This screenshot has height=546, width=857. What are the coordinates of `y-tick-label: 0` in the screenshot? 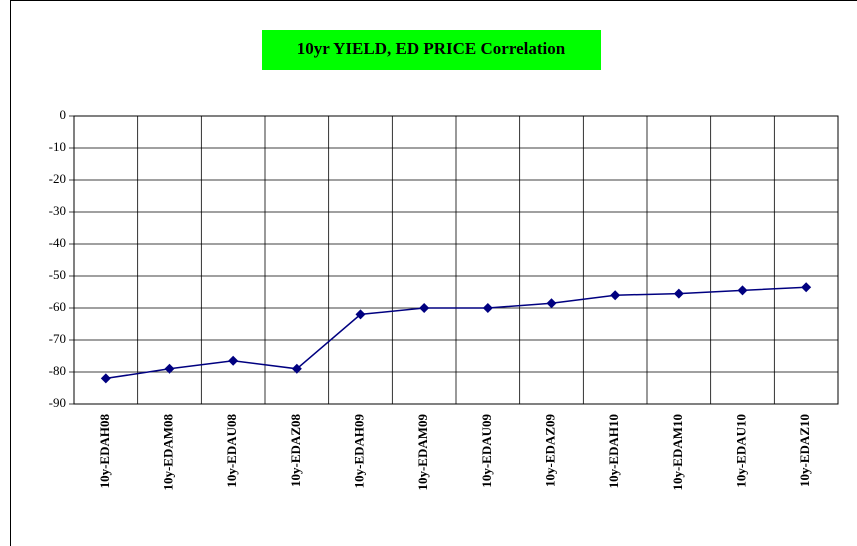 It's located at (63, 114).